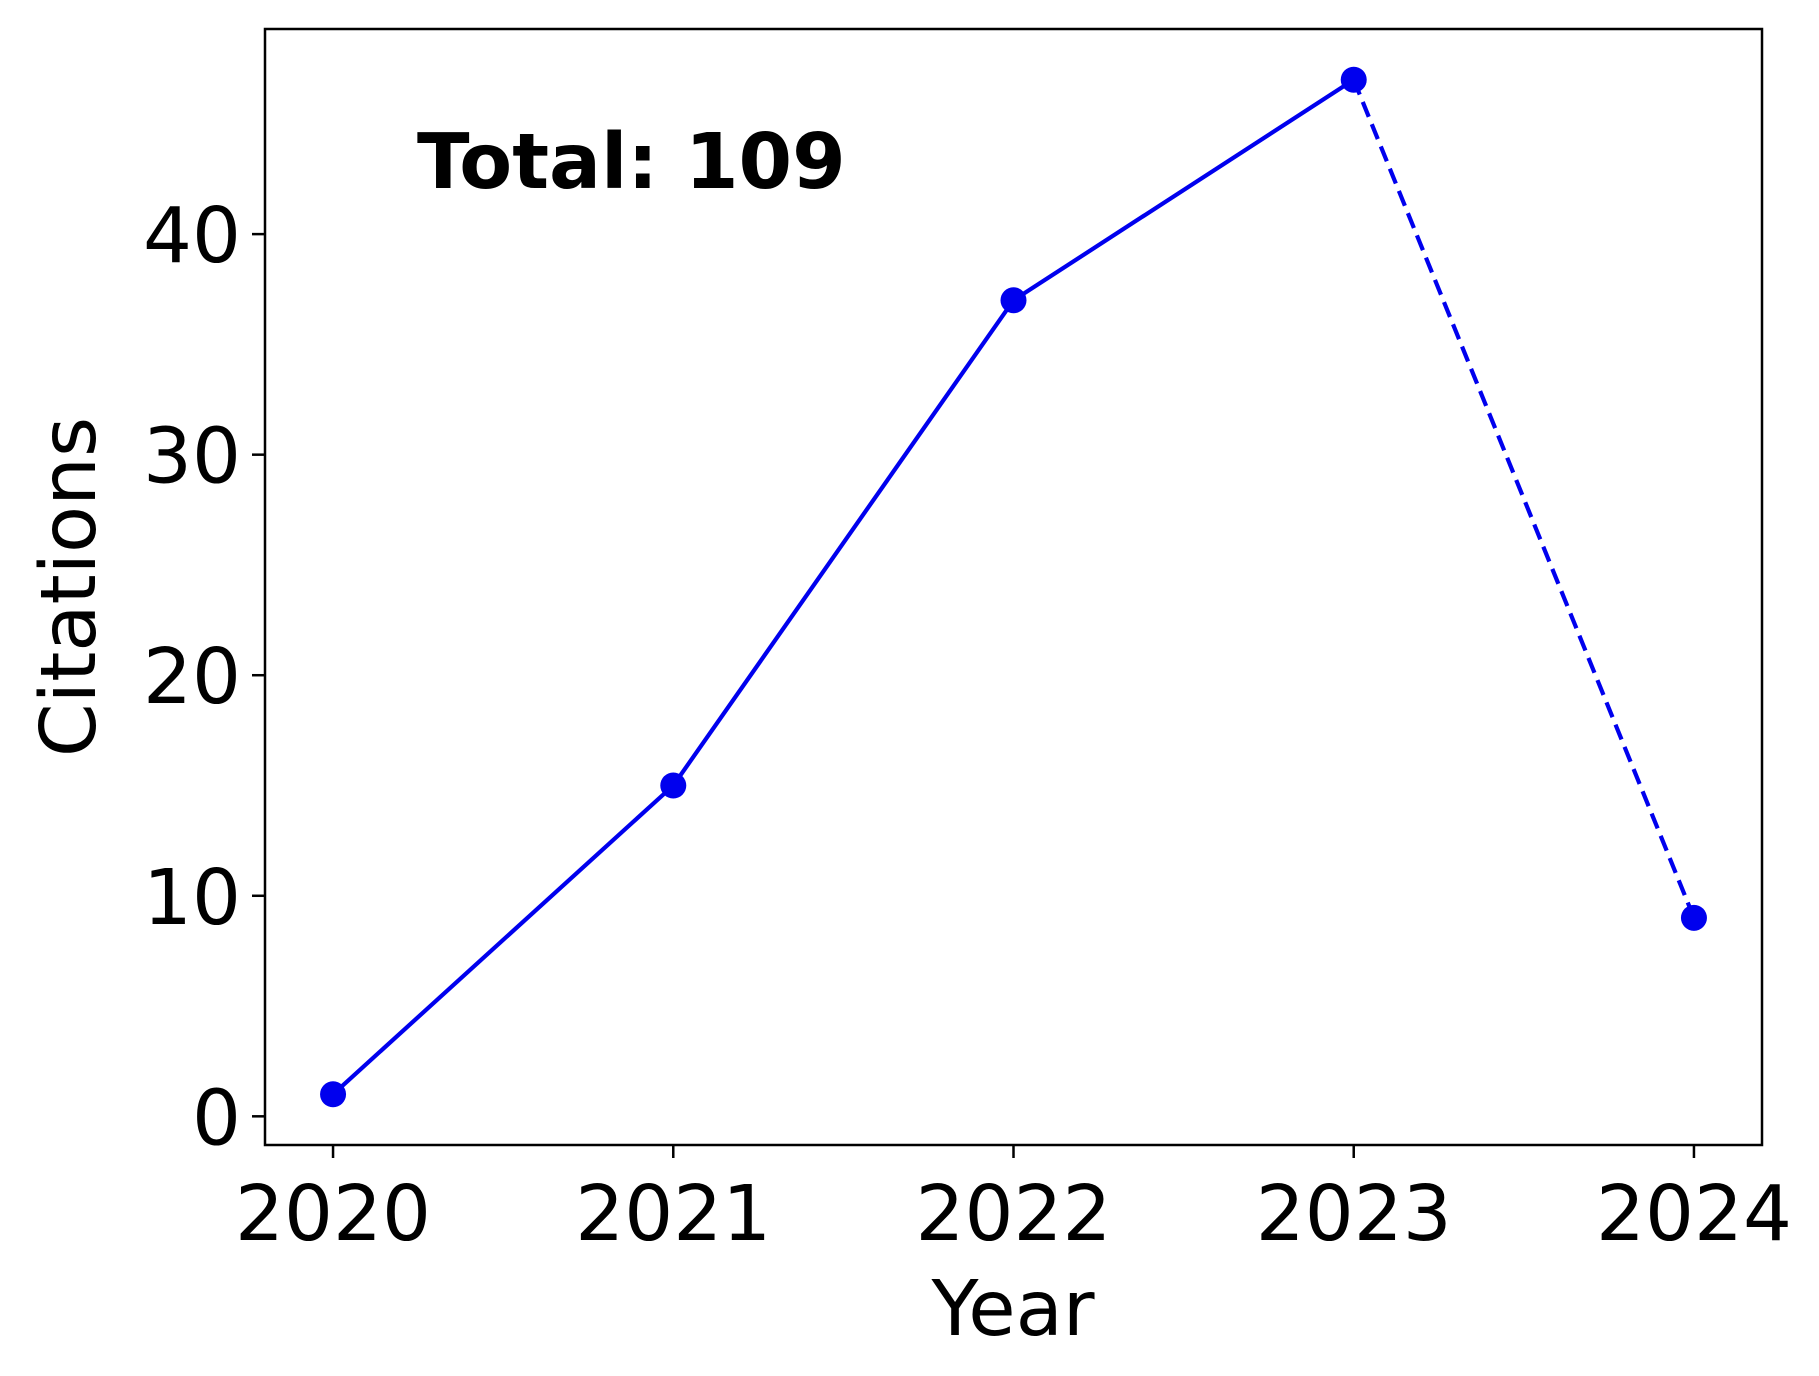 The width and height of the screenshot is (1819, 1376). I want to click on x-axis-title: Year, so click(1012, 1309).